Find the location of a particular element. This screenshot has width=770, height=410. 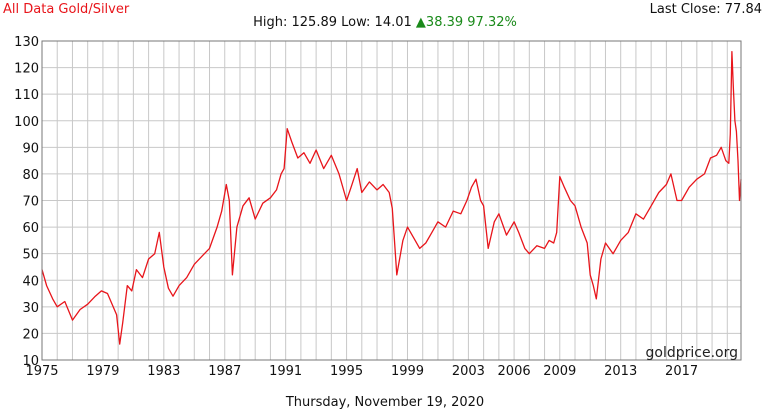

y-tick-label: 40 is located at coordinates (30, 281).